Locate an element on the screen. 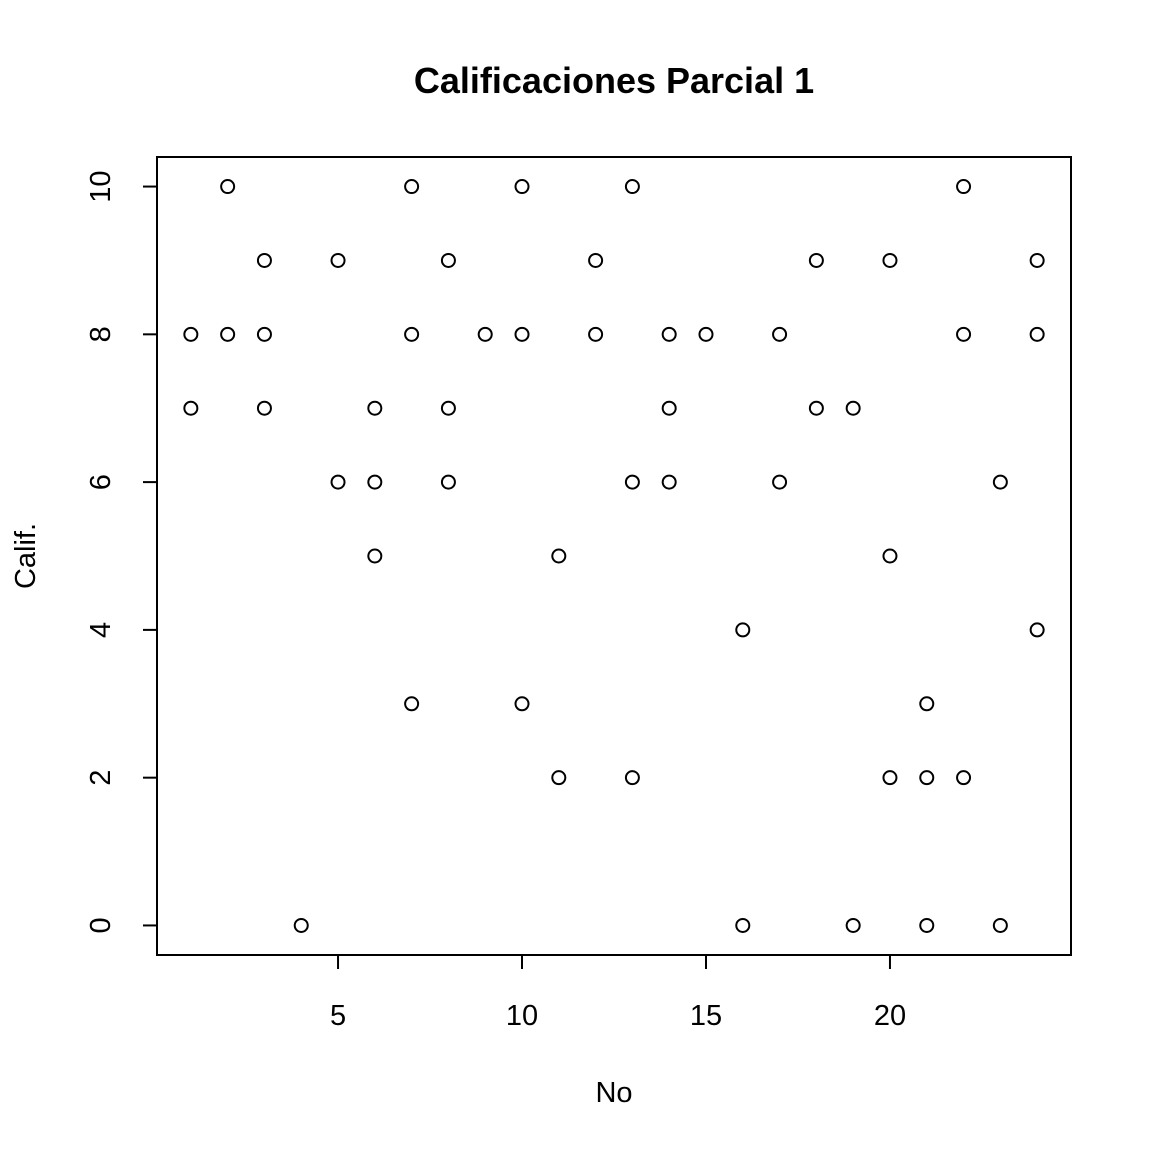 The width and height of the screenshot is (1152, 1152). y-axis-label: Calif. is located at coordinates (26, 556).